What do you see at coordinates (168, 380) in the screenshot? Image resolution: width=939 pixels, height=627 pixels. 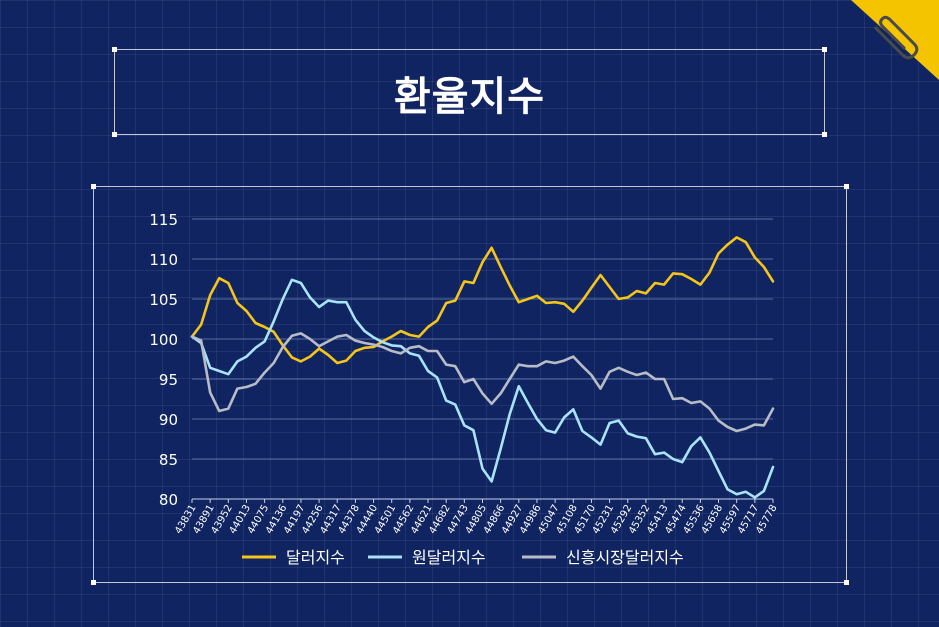 I see `y-tick-label: 95` at bounding box center [168, 380].